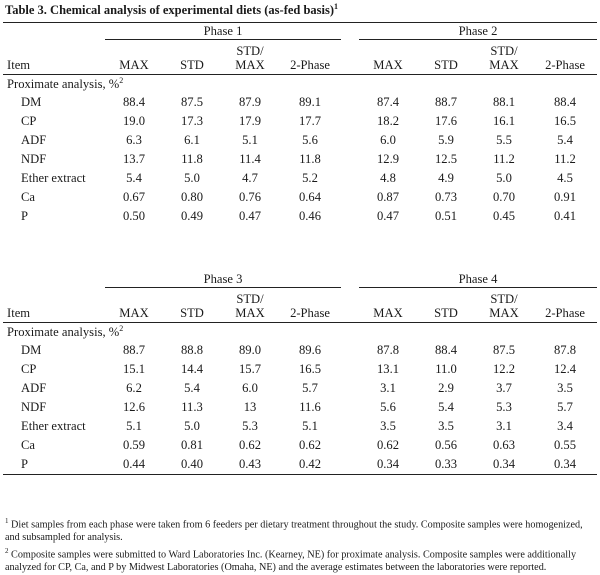 This screenshot has height=575, width=600. Describe the element at coordinates (446, 445) in the screenshot. I see `table-cell: 0.56` at that location.